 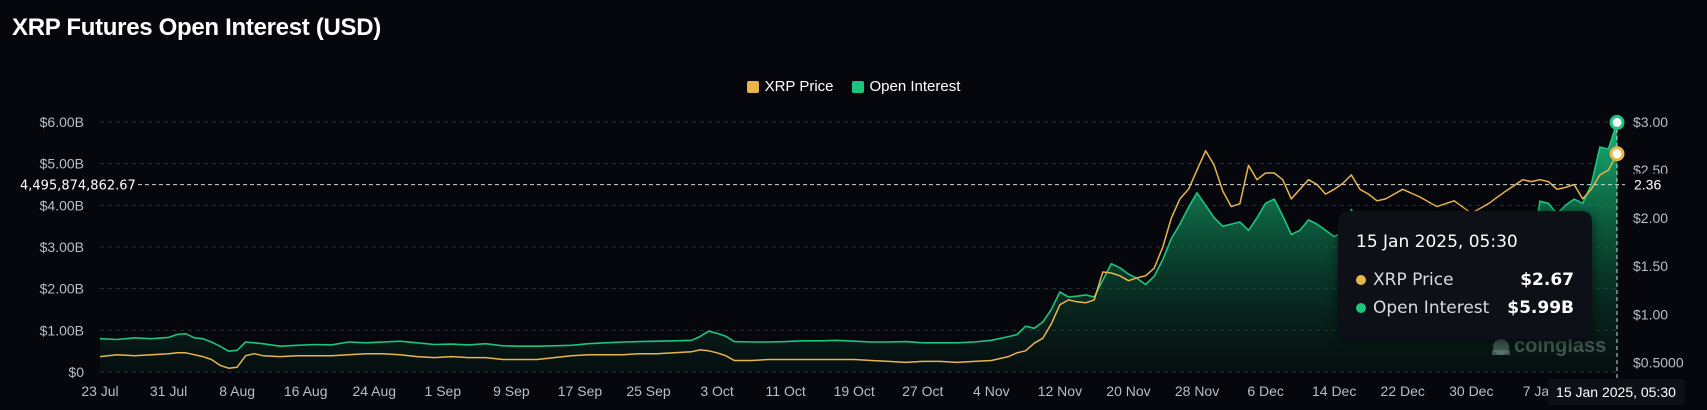 I want to click on tooltip-dot-open-interest, so click(x=1361, y=308).